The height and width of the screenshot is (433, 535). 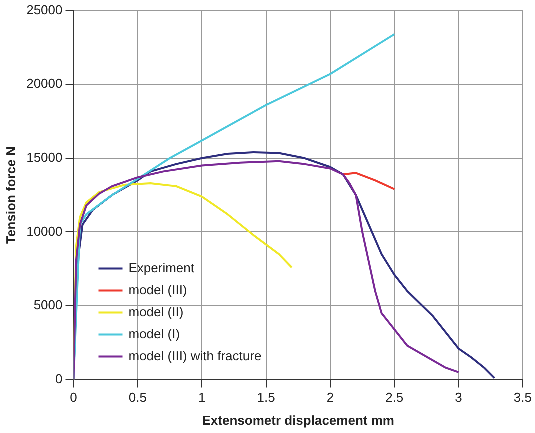 What do you see at coordinates (44, 231) in the screenshot?
I see `y-tick-label: 10000` at bounding box center [44, 231].